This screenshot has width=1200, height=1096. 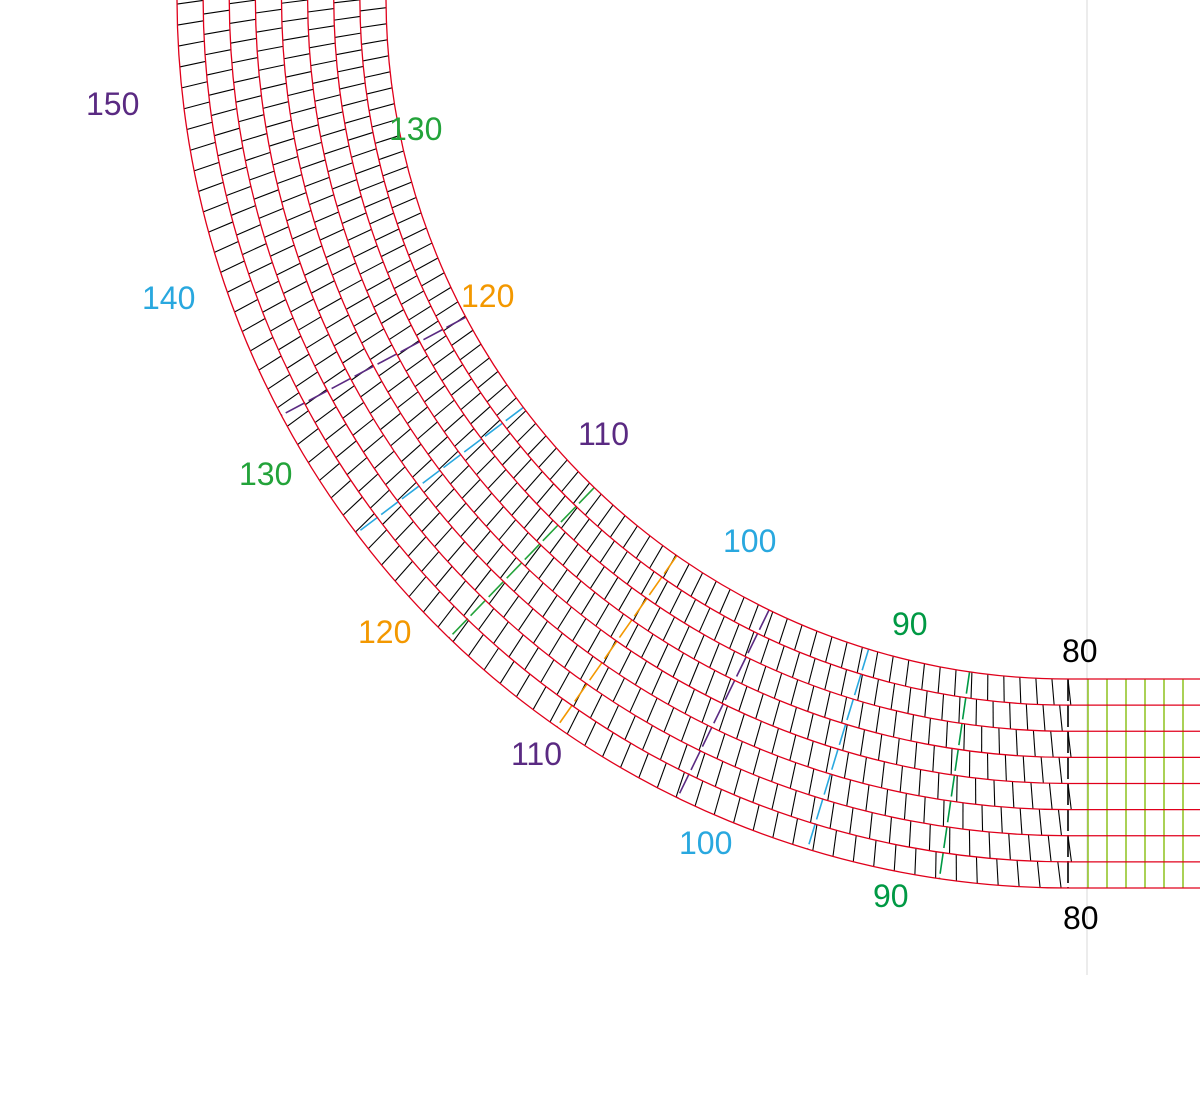 What do you see at coordinates (1080, 651) in the screenshot?
I see `inner-label-80: 80` at bounding box center [1080, 651].